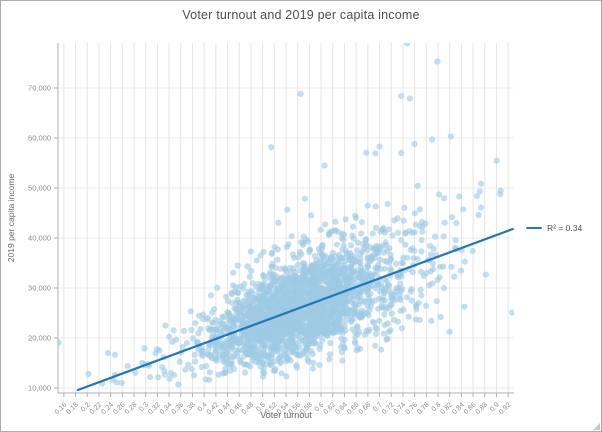 This screenshot has height=432, width=602. I want to click on x-axis-title: Voter turnout, so click(286, 415).